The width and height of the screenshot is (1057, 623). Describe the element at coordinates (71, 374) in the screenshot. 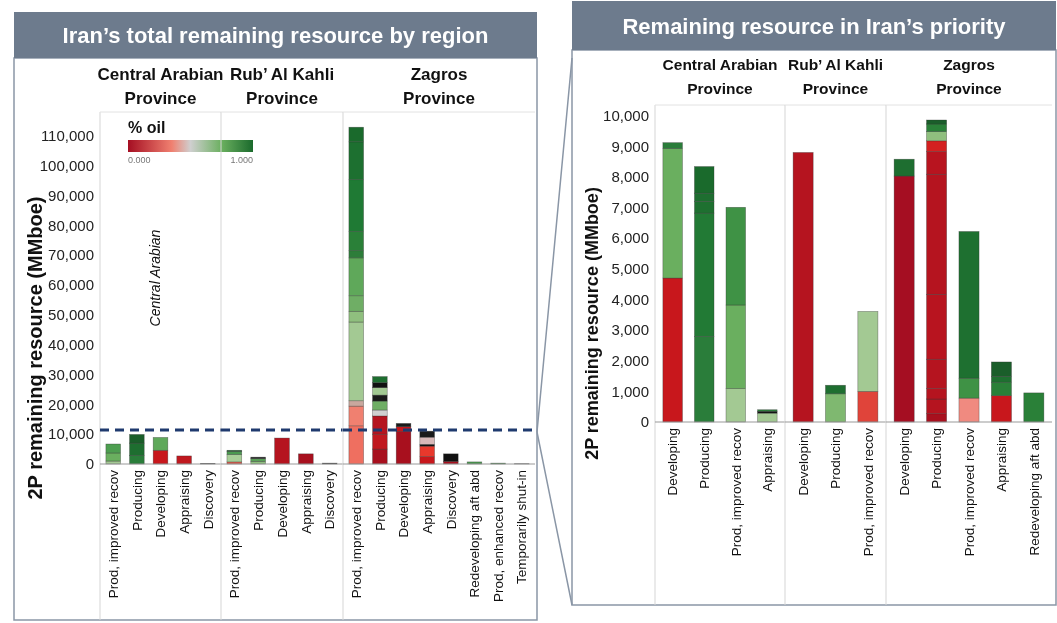

I see `y-tick-label: 30,000` at that location.